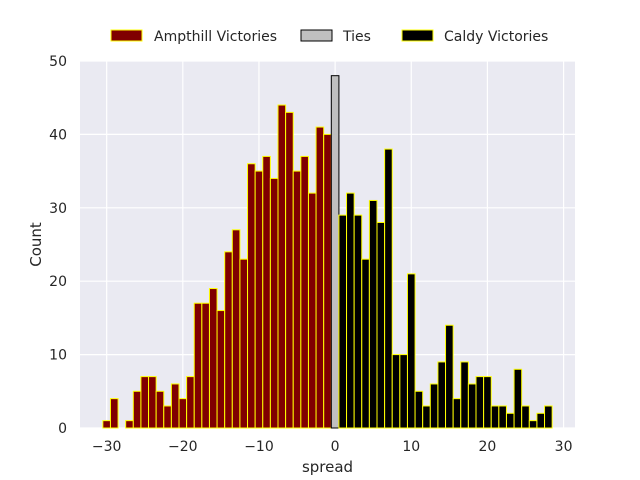 This screenshot has width=640, height=480. Describe the element at coordinates (58, 245) in the screenshot. I see `y-tick-labels: 0 10 20 30 40 50` at that location.